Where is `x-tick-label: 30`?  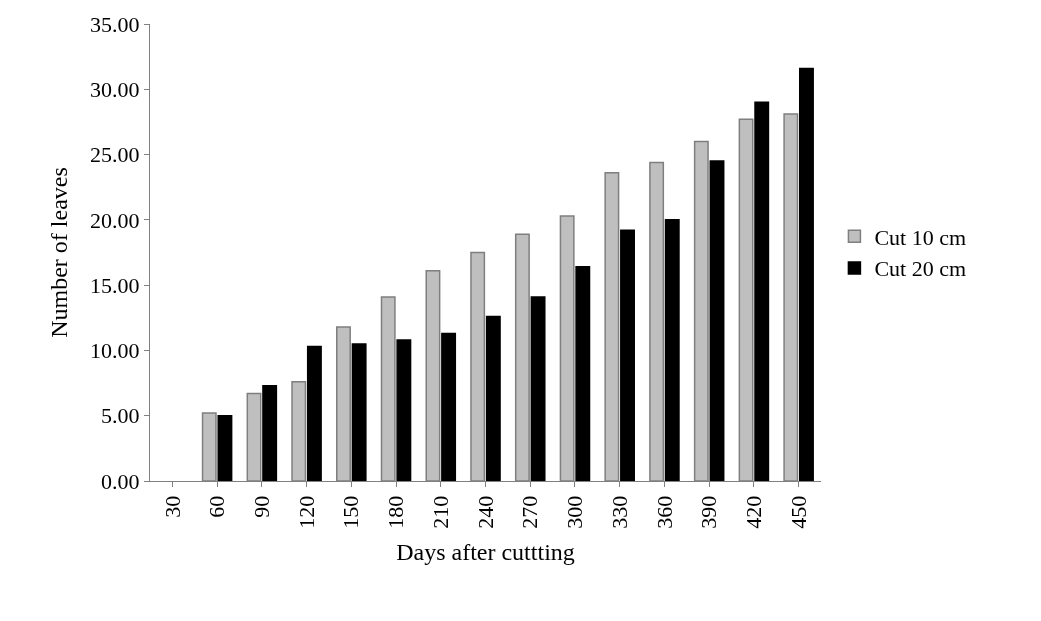
x-tick-label: 30 is located at coordinates (172, 506).